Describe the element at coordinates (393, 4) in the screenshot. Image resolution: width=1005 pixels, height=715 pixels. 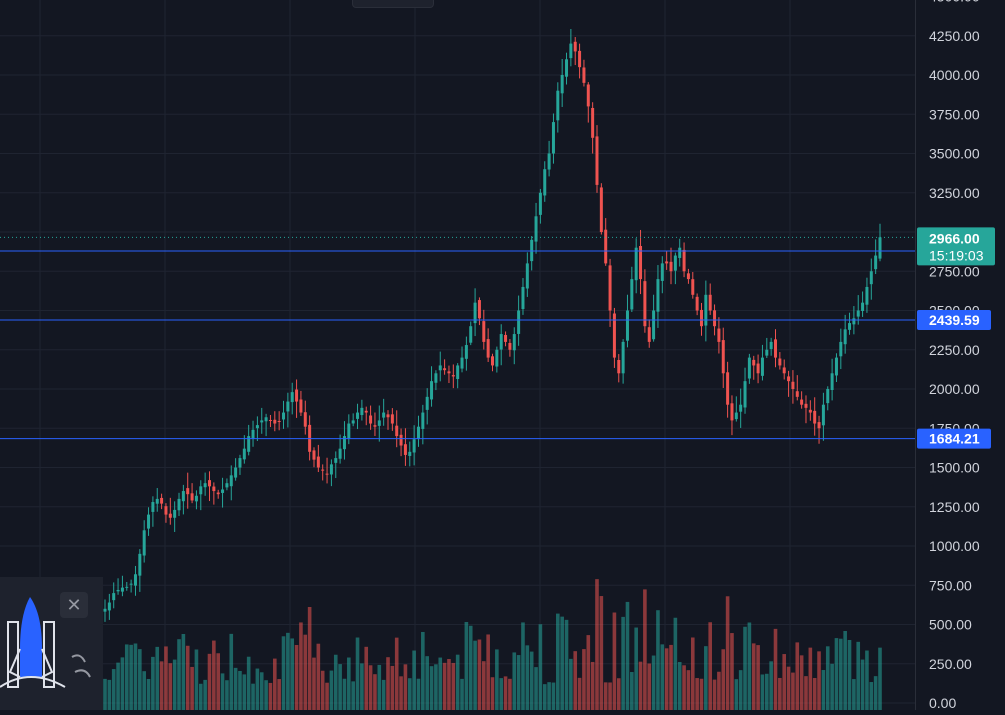
I see `top-toolbar-stub` at that location.